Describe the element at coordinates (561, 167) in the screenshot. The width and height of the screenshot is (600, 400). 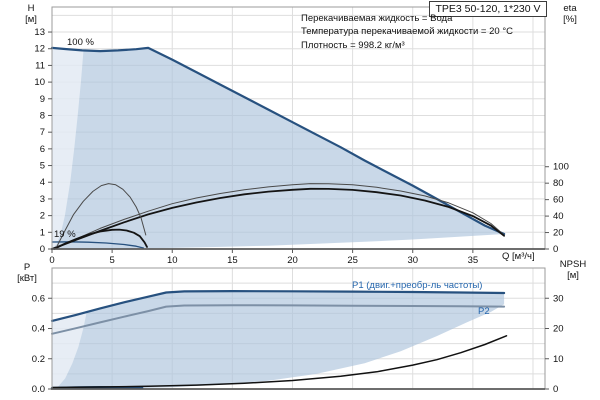
I see `tick-label: 100` at that location.